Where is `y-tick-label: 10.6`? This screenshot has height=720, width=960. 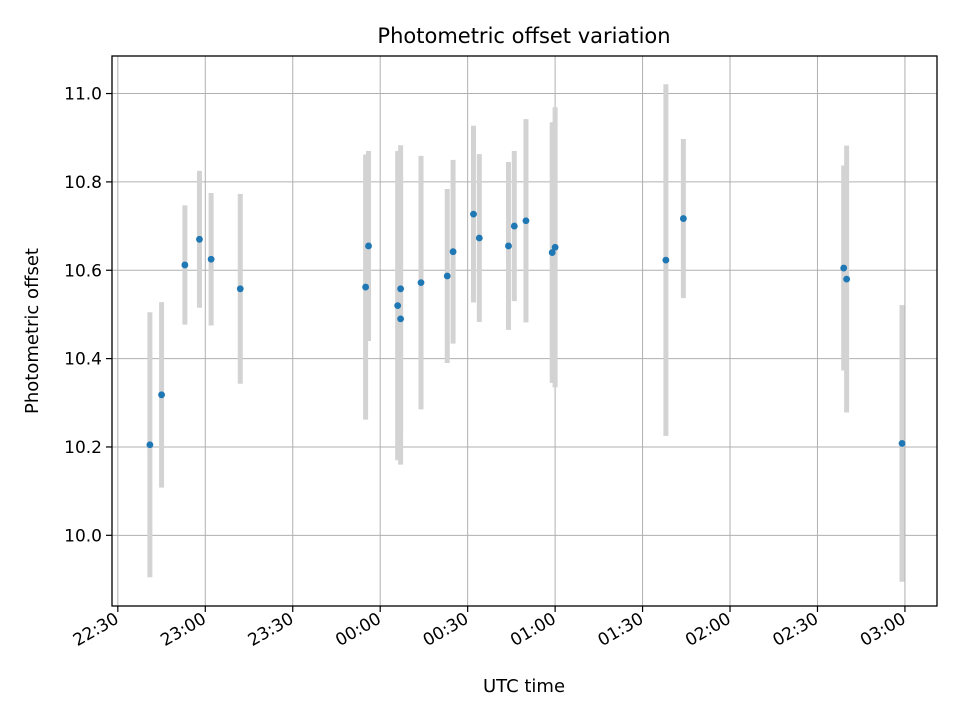
y-tick-label: 10.6 is located at coordinates (83, 271).